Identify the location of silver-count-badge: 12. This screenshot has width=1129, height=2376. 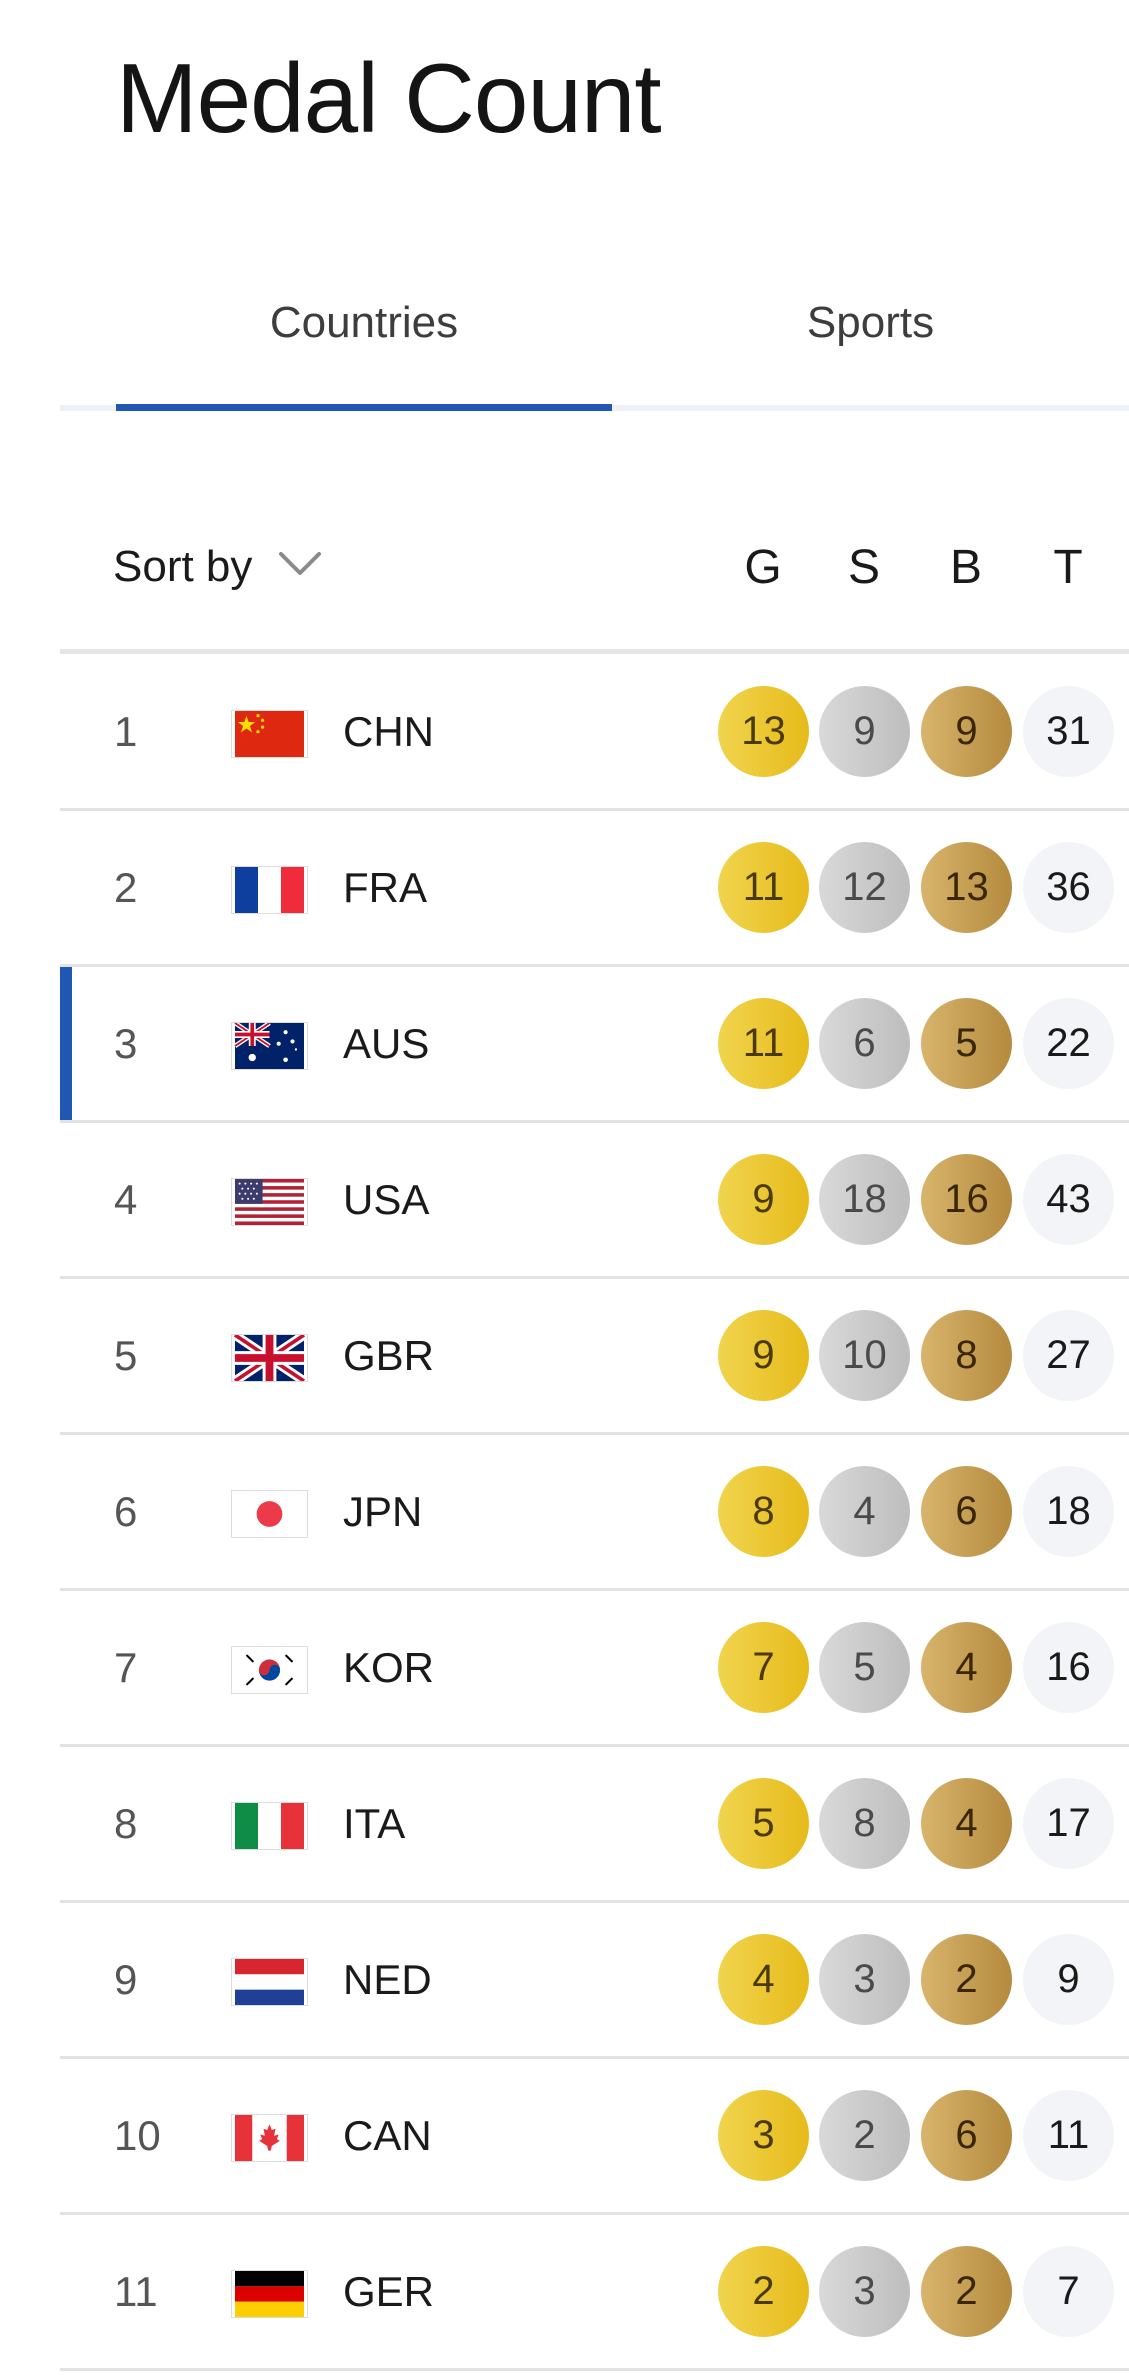
(864, 887).